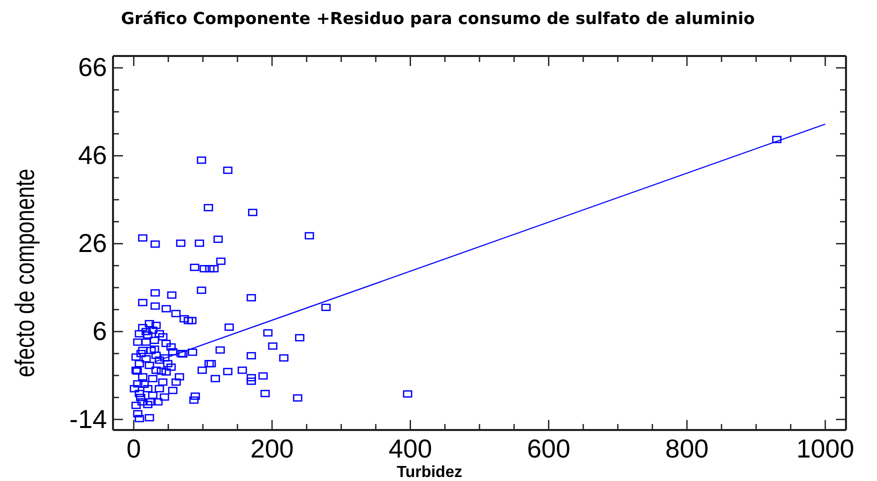  Describe the element at coordinates (410, 449) in the screenshot. I see `x-tick-label: 400` at that location.